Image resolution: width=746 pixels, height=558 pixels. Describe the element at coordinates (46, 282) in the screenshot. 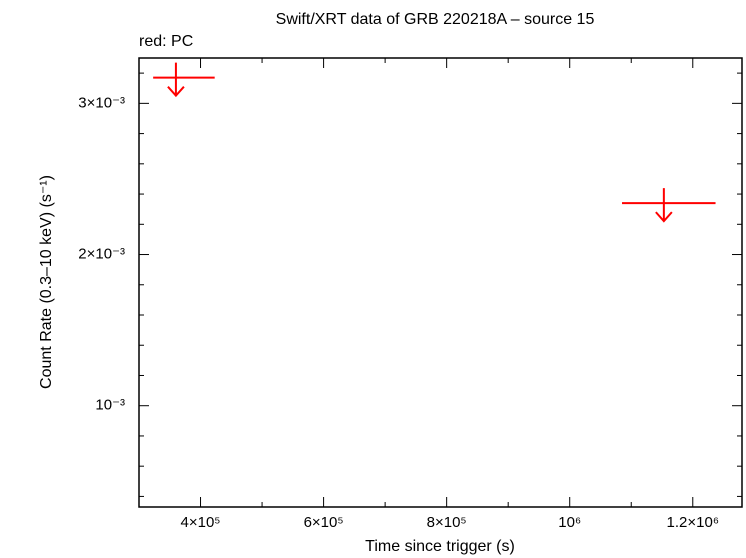

I see `y-axis-label: Count Rate (0.3–10 keV) (s⁻¹)` at that location.